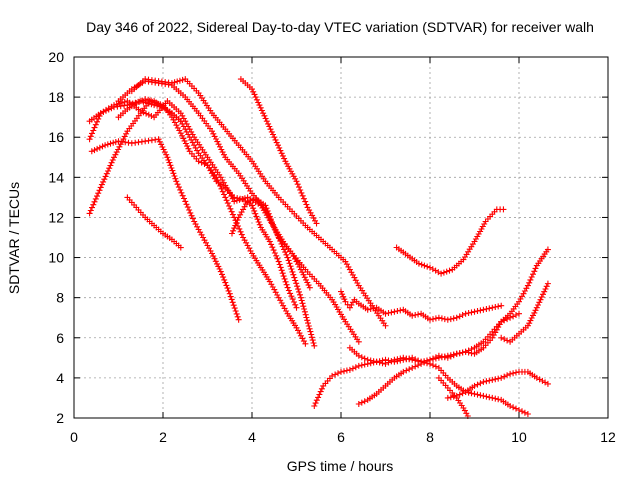  Describe the element at coordinates (56, 258) in the screenshot. I see `y-tick-label: 10` at that location.